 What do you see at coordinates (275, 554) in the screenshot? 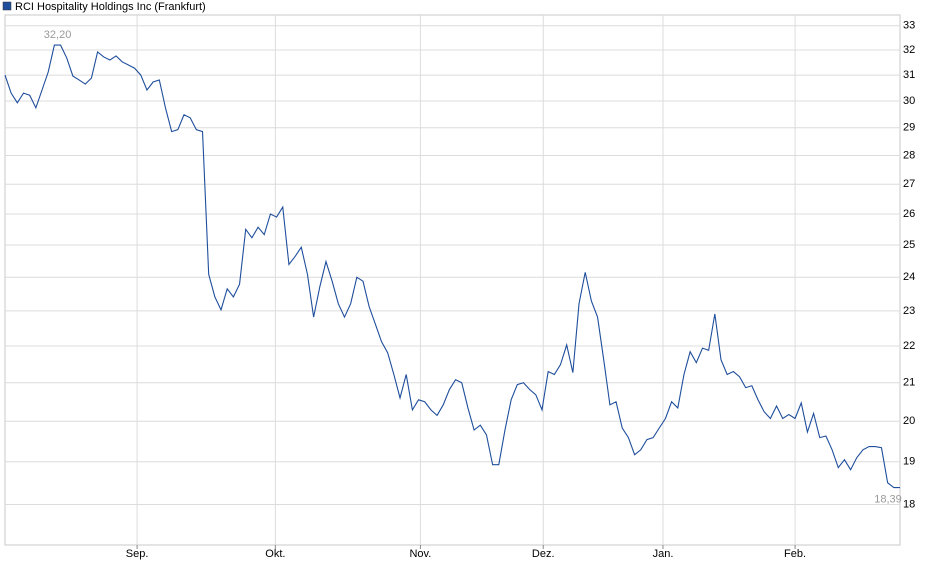
I see `x-tick-label: Okt.` at bounding box center [275, 554].